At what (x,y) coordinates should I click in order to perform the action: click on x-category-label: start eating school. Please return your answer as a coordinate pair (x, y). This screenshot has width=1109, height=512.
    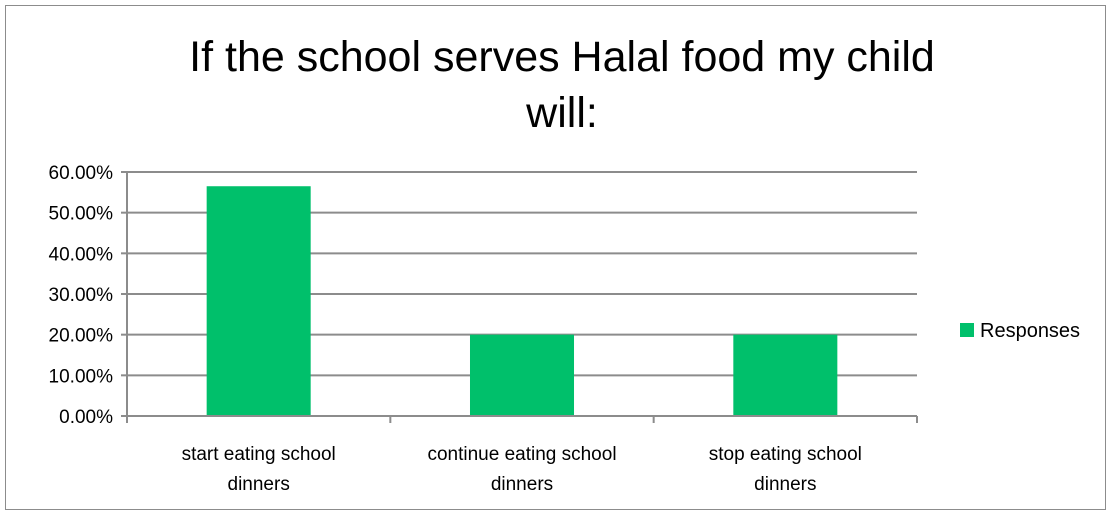
    Looking at the image, I should click on (259, 454).